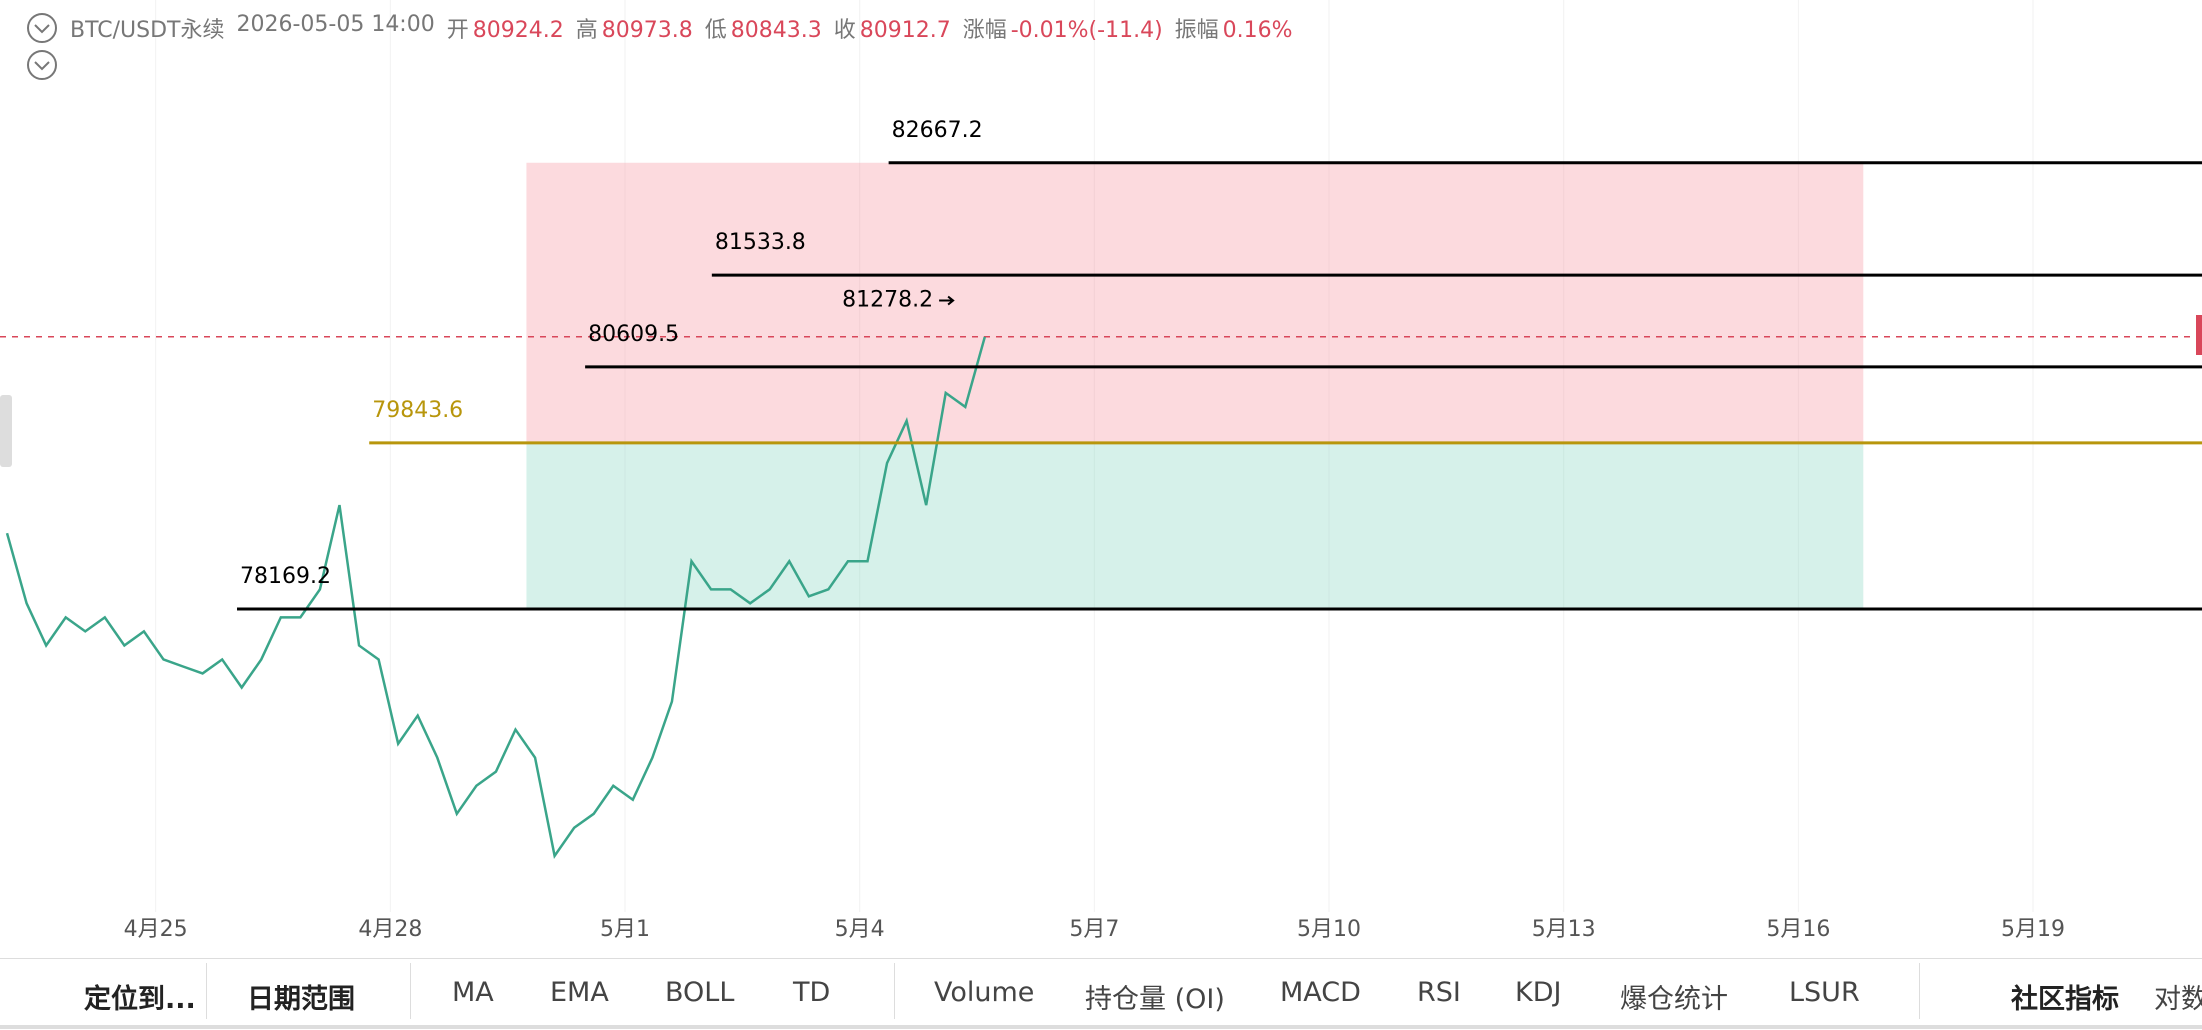 Image resolution: width=2202 pixels, height=1030 pixels. What do you see at coordinates (1538, 992) in the screenshot?
I see `toolbar-item: KDJ` at bounding box center [1538, 992].